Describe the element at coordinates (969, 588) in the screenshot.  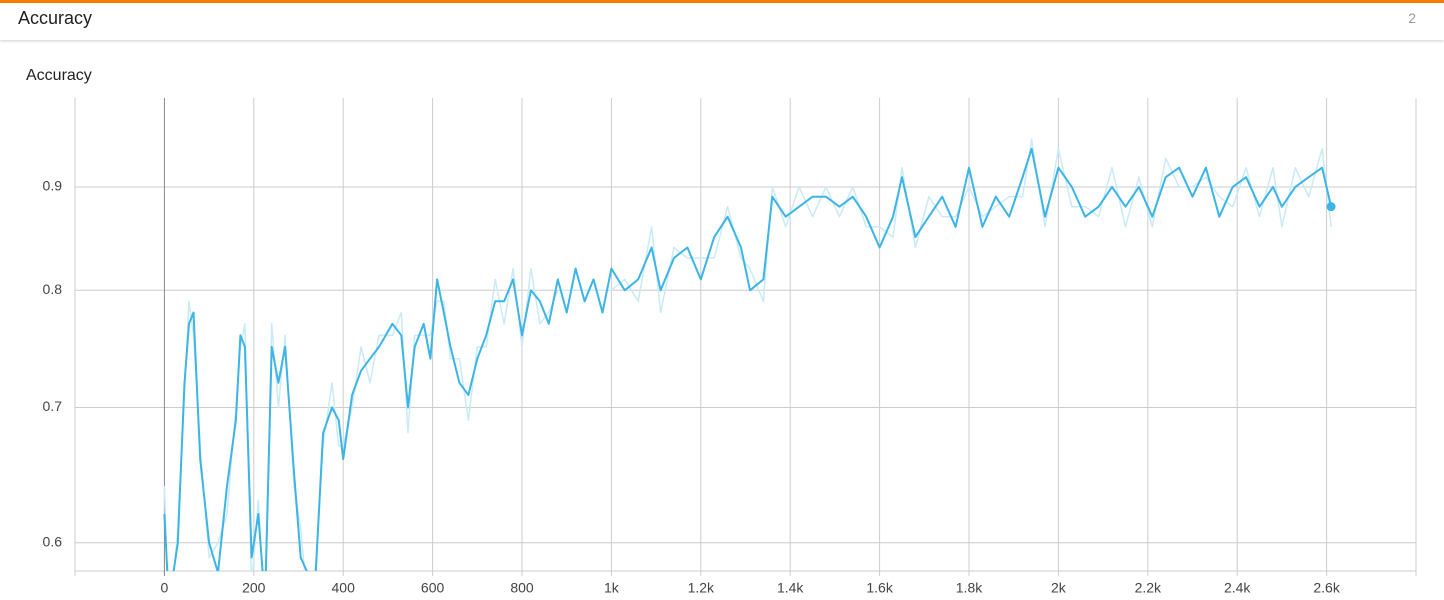
I see `x-tick-label: 1.8k` at that location.